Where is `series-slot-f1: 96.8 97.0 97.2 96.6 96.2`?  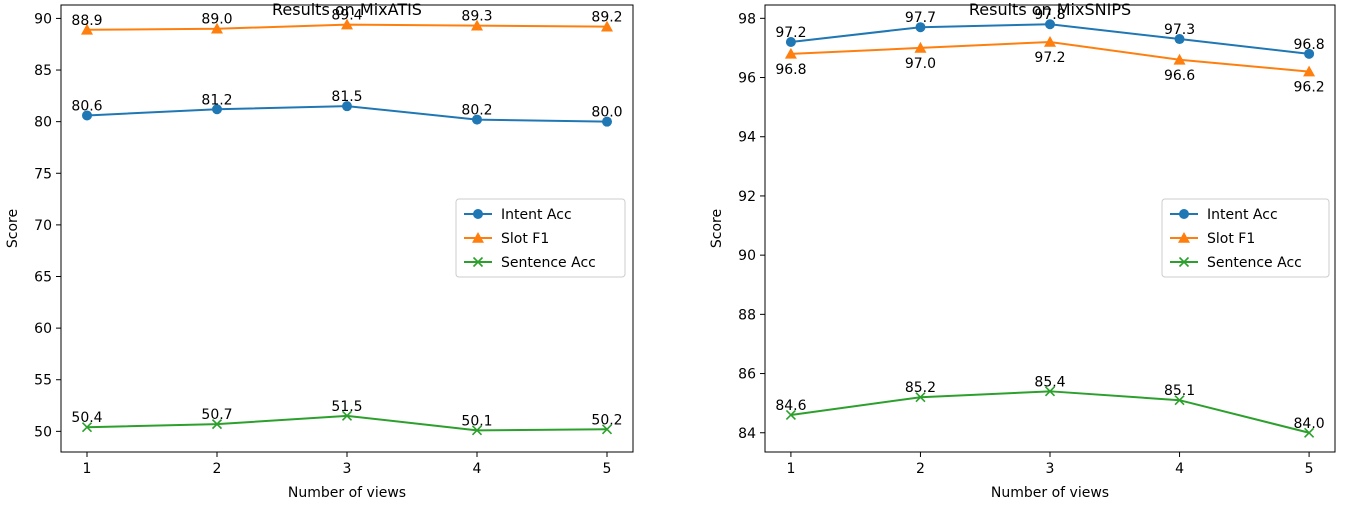 series-slot-f1: 96.8 97.0 97.2 96.6 96.2 is located at coordinates (1050, 66).